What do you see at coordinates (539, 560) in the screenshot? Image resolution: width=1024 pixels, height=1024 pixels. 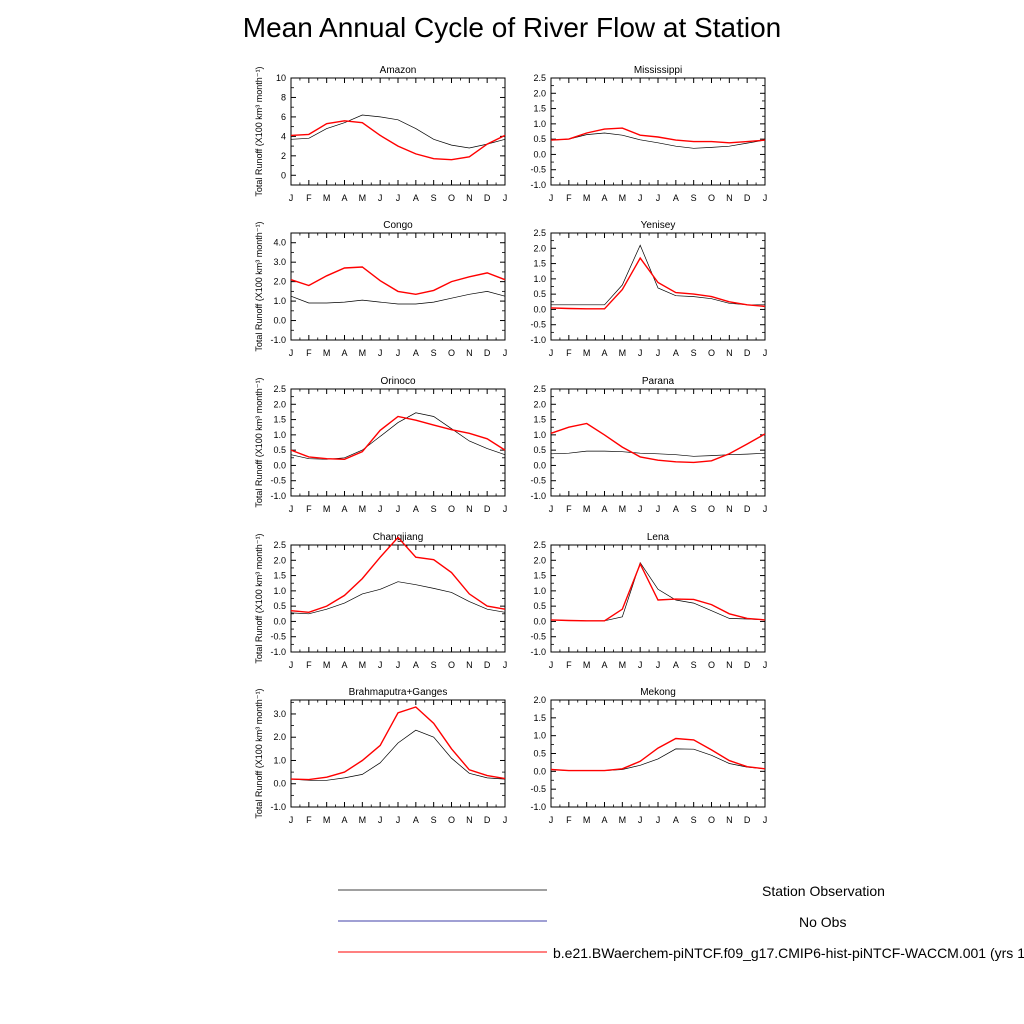 I see `lena-ytick-label: 2.0` at bounding box center [539, 560].